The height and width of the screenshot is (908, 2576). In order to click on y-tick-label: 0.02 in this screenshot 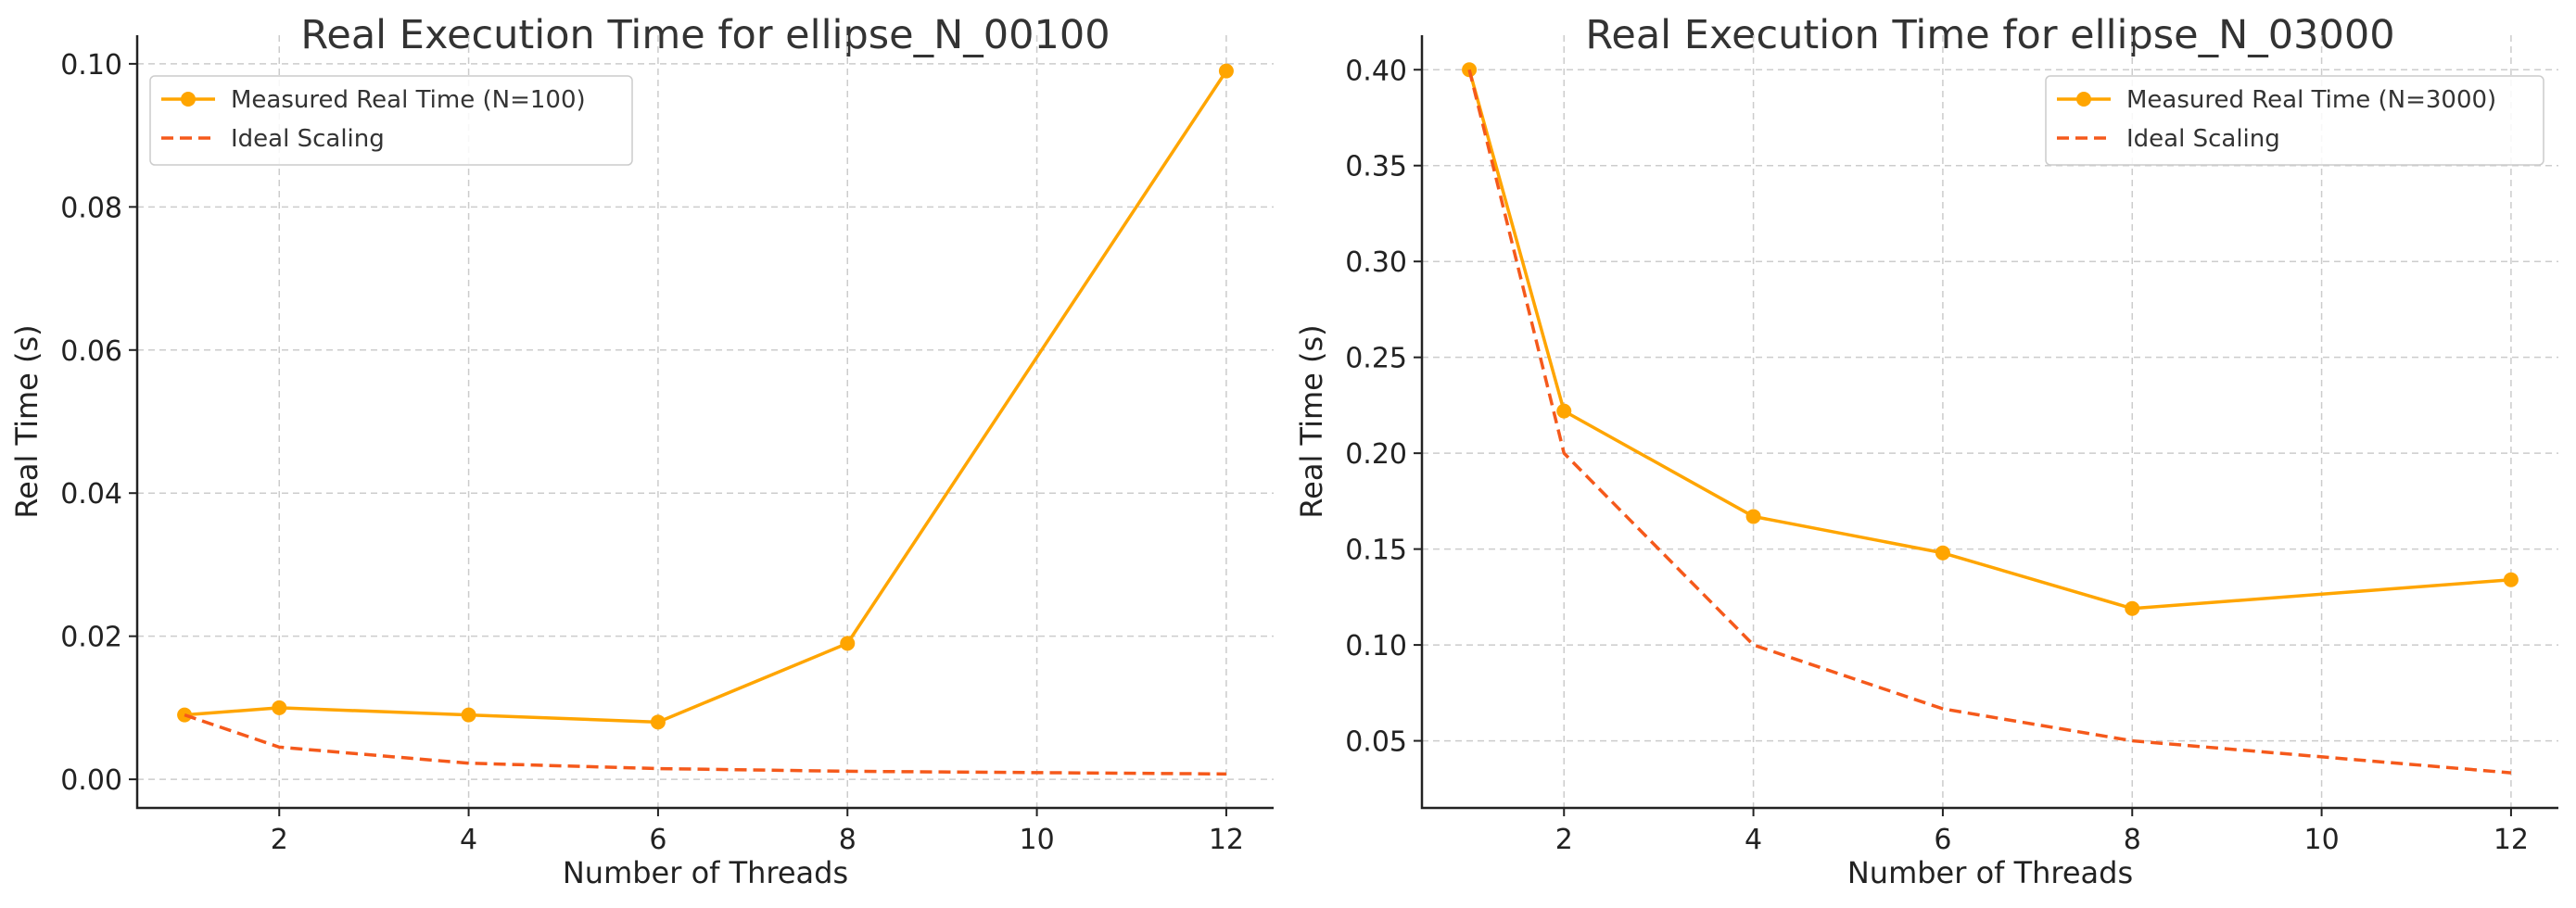, I will do `click(91, 638)`.